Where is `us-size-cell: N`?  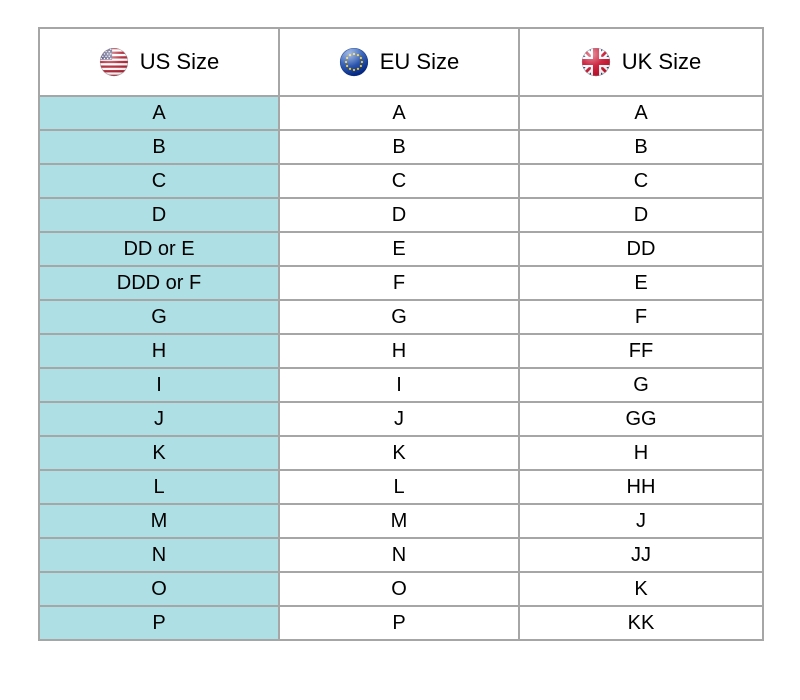
us-size-cell: N is located at coordinates (159, 555).